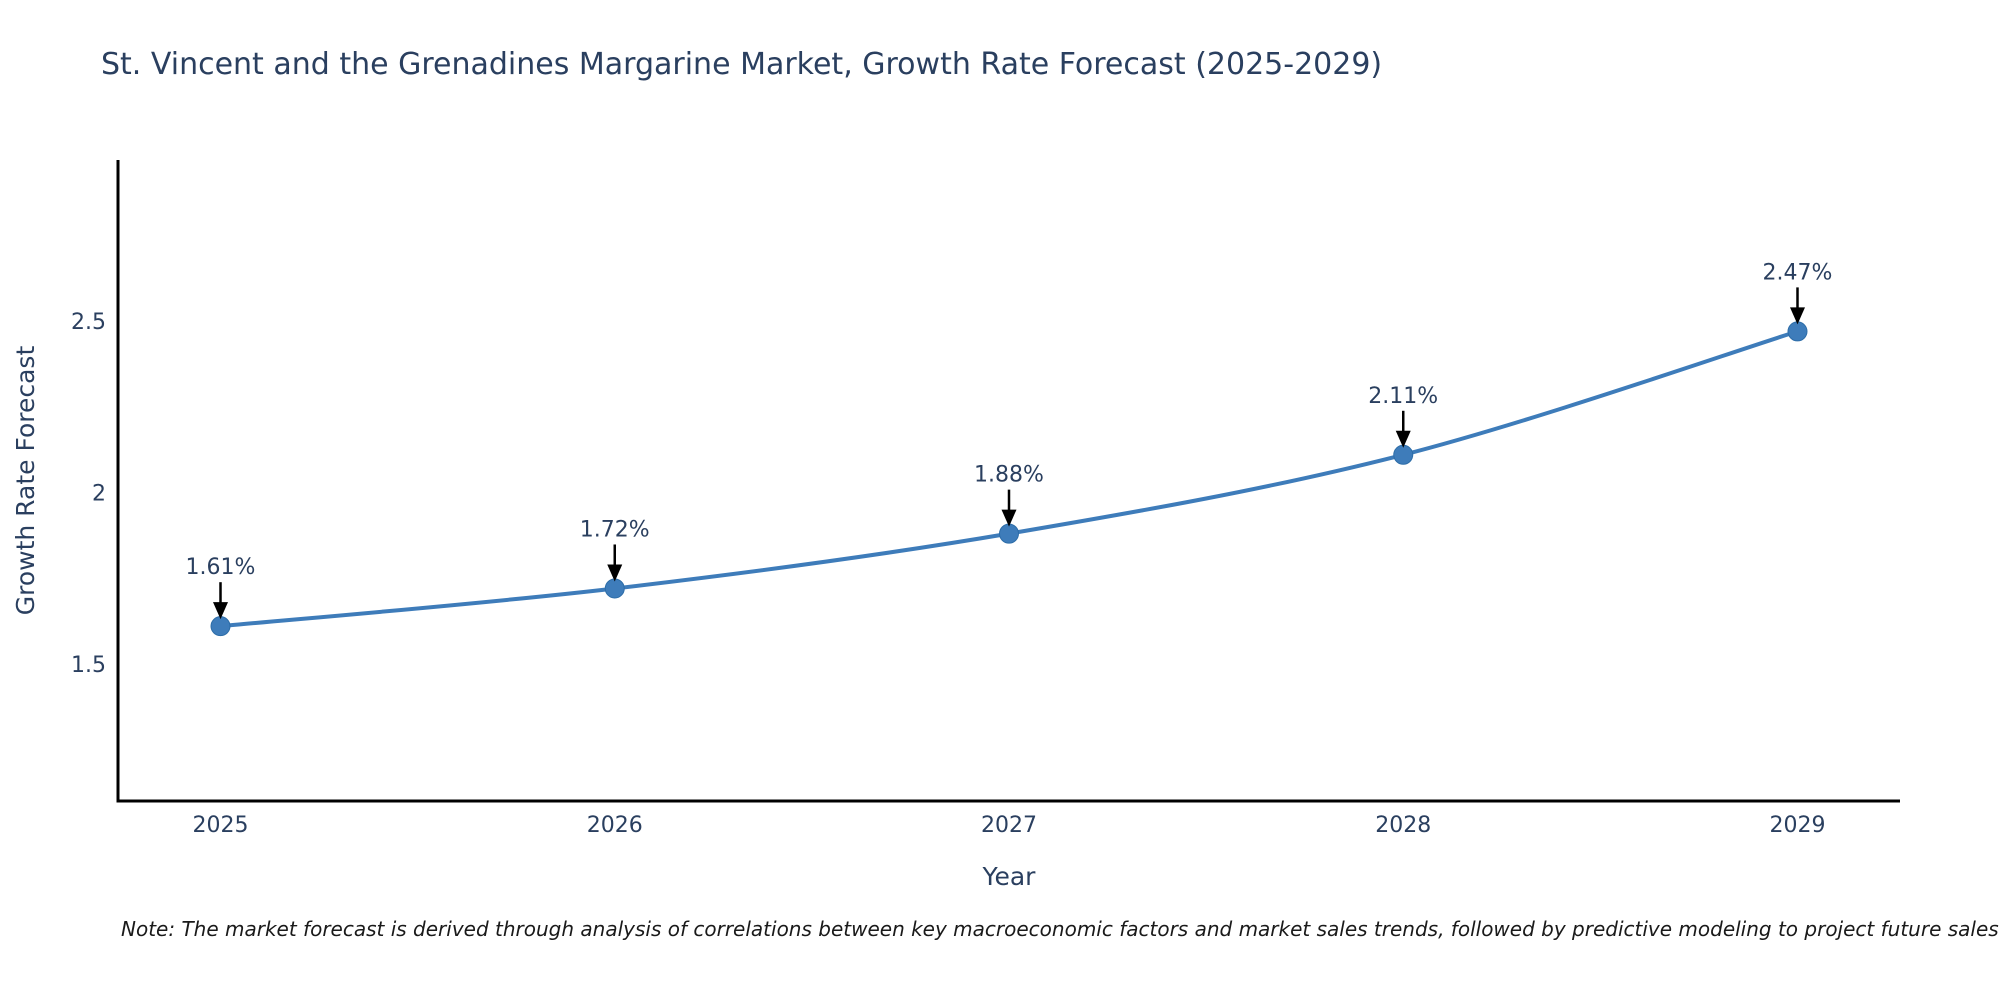 The height and width of the screenshot is (1000, 2000). Describe the element at coordinates (615, 825) in the screenshot. I see `x-tick-label: 2026` at that location.